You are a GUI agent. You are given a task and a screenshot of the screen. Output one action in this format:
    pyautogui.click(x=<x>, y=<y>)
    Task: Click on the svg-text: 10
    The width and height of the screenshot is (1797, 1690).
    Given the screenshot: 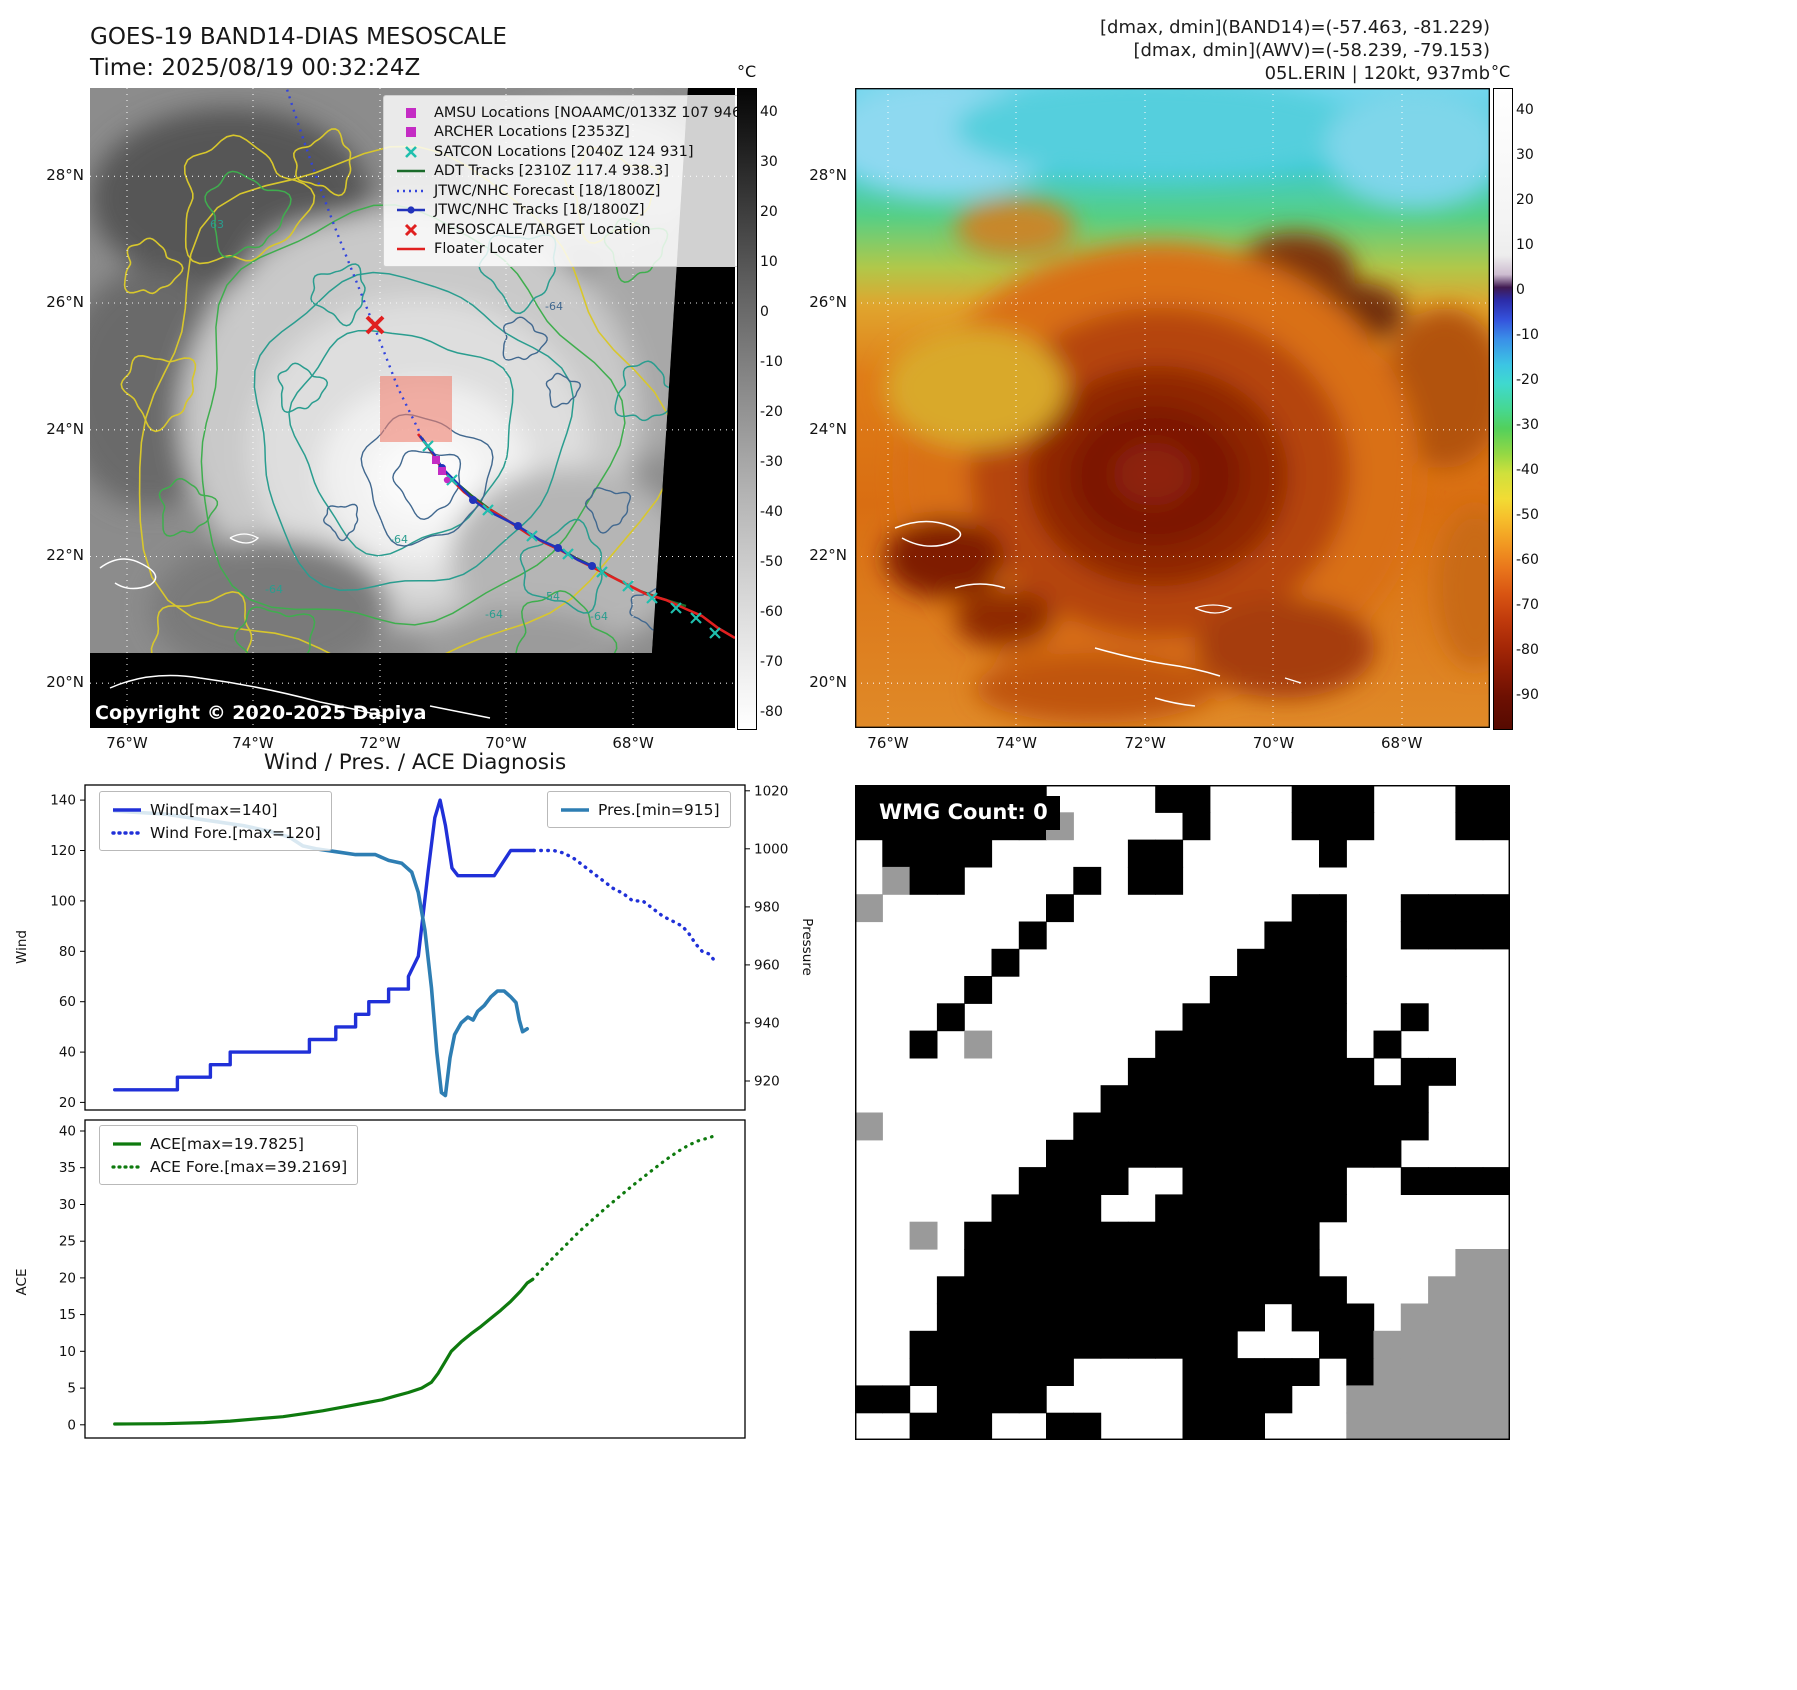 What is the action you would take?
    pyautogui.click(x=67, y=1352)
    